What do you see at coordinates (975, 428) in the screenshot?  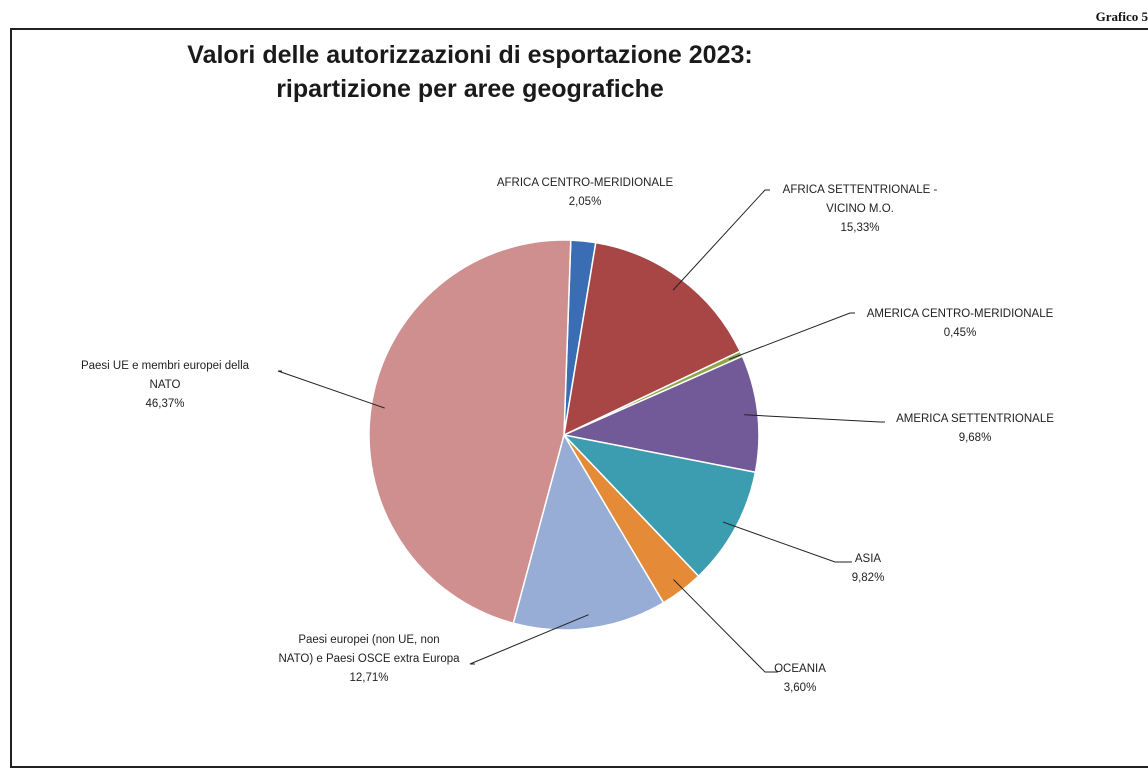 I see `slice-label-america-settentrionale: AMERICA SETTENTRIONALE 9,68%` at bounding box center [975, 428].